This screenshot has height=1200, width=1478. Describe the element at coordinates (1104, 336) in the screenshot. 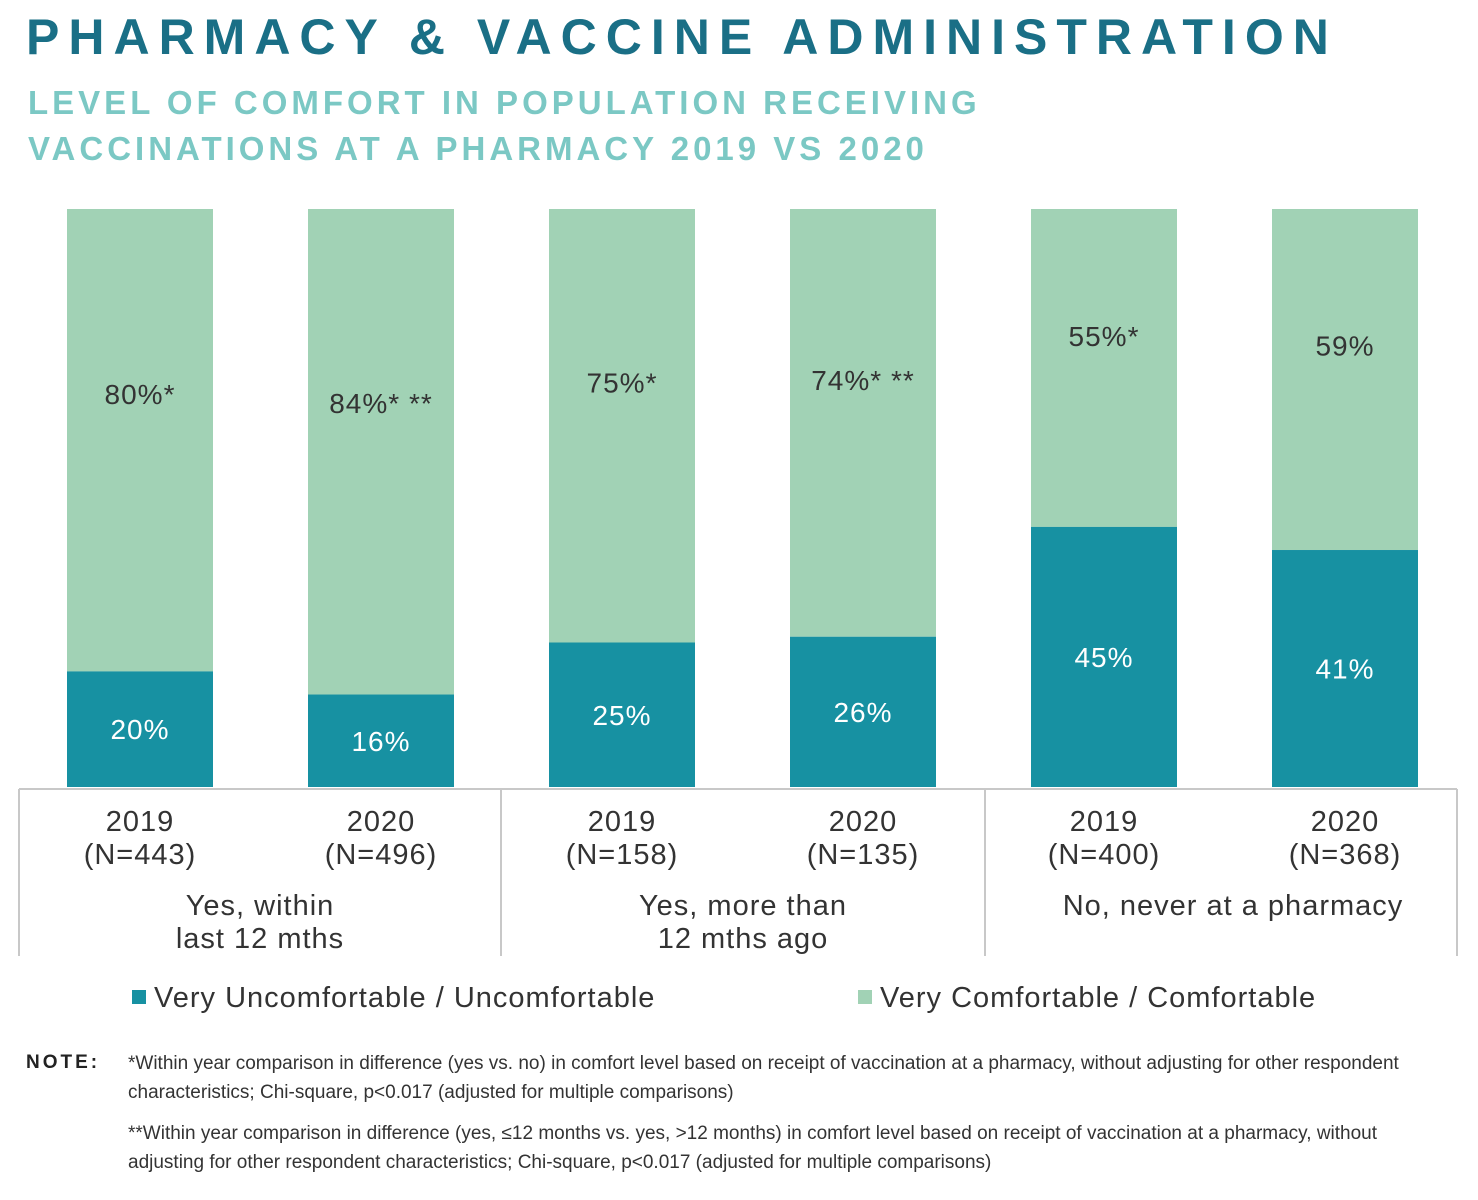

I see `data-label-comfortable: 55%*` at that location.